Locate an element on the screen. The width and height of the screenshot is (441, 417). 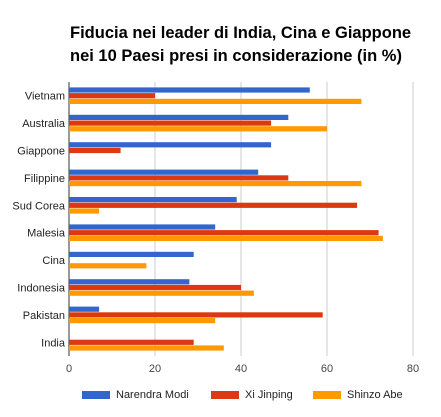
category-label: Vietnam is located at coordinates (45, 97).